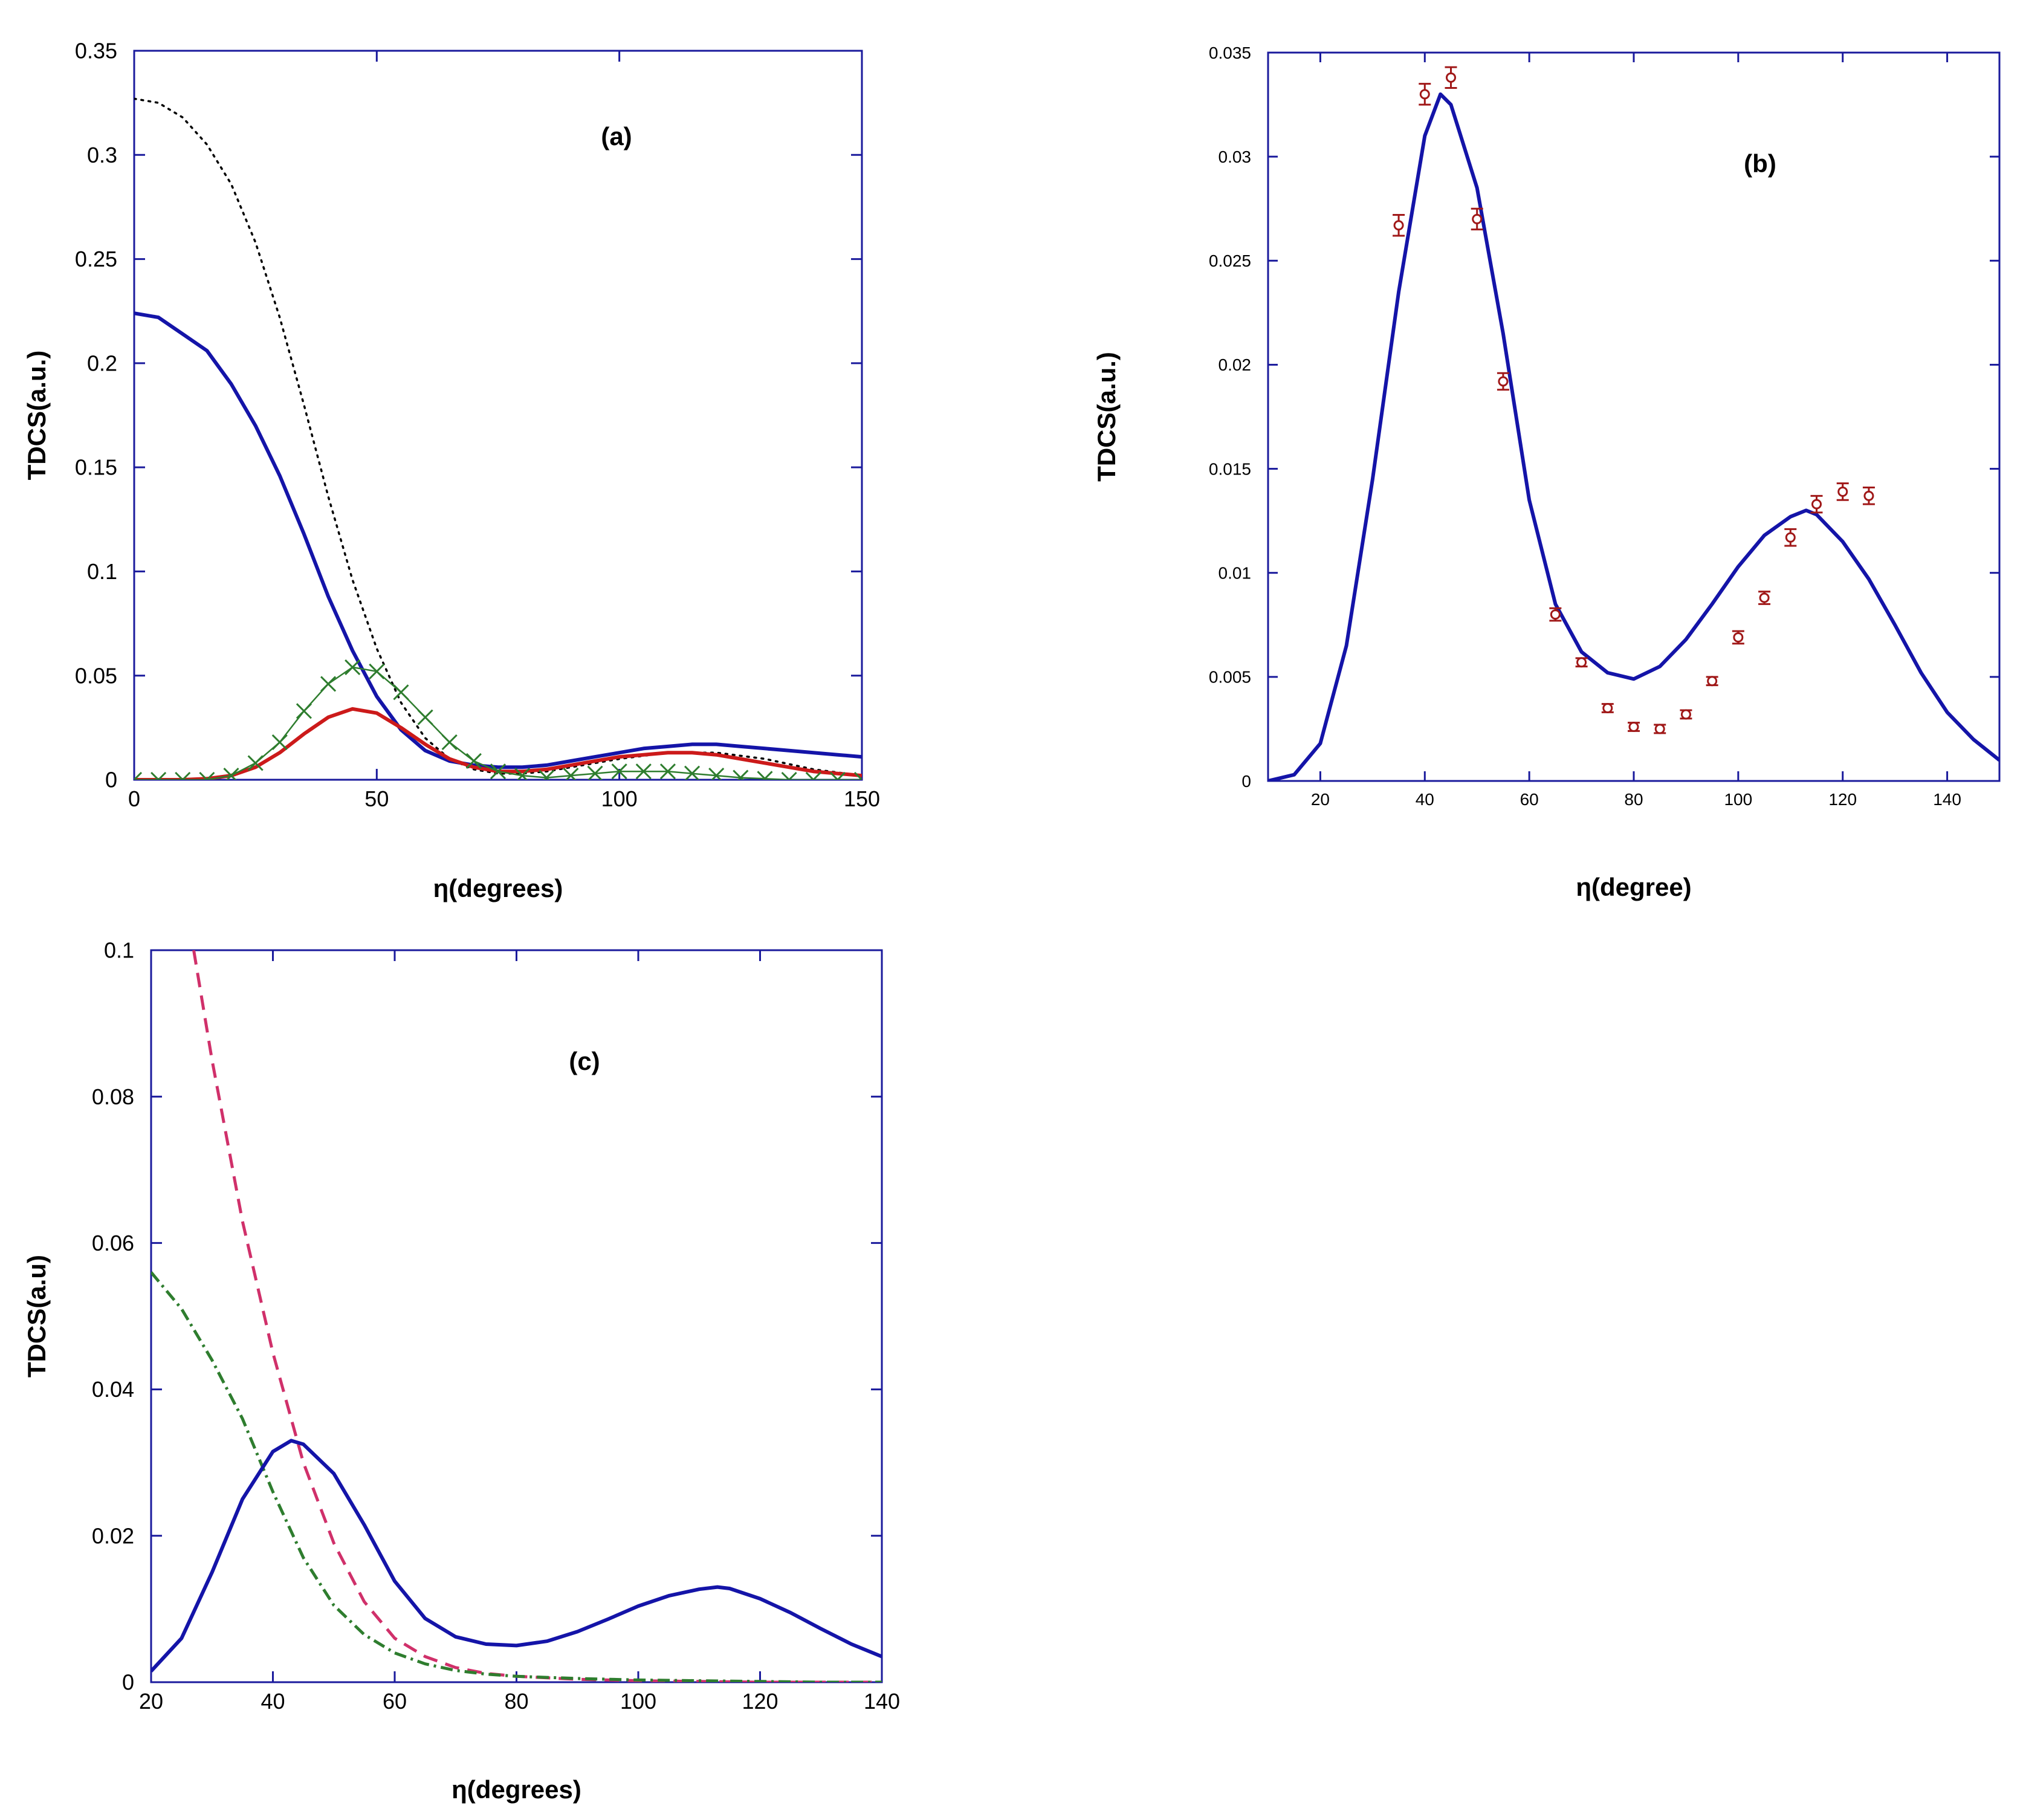 The image size is (2023, 1820). What do you see at coordinates (36, 1316) in the screenshot?
I see `y-axis-title: TDCS(a.u)` at bounding box center [36, 1316].